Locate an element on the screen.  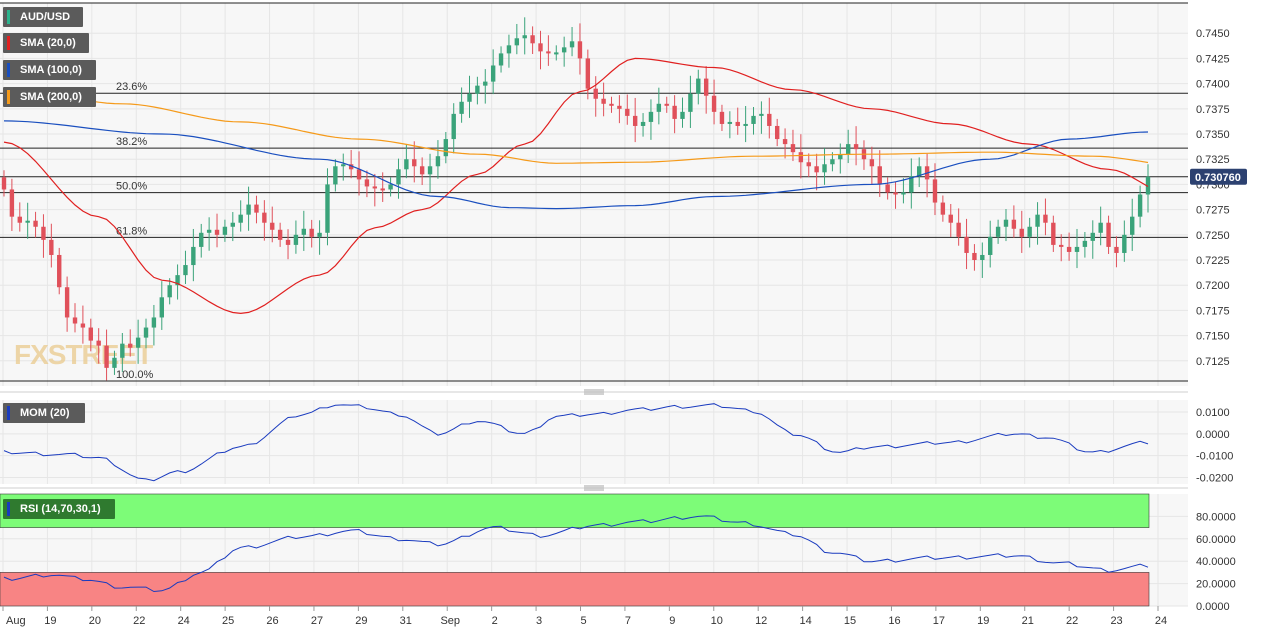
sma100-label-text: SMA (100,0) is located at coordinates (51, 70).